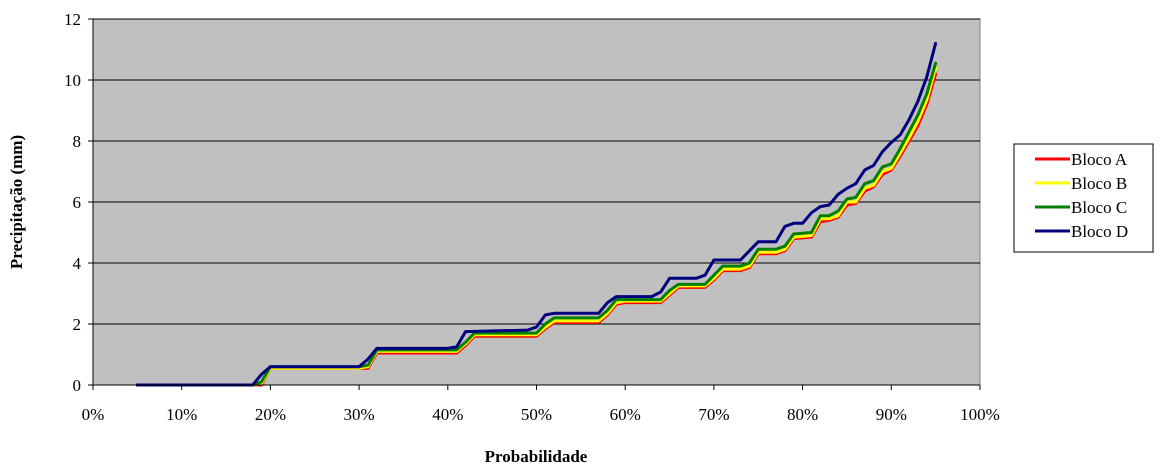  Describe the element at coordinates (16, 202) in the screenshot. I see `y-axis-title: Precipitação (mm)` at that location.